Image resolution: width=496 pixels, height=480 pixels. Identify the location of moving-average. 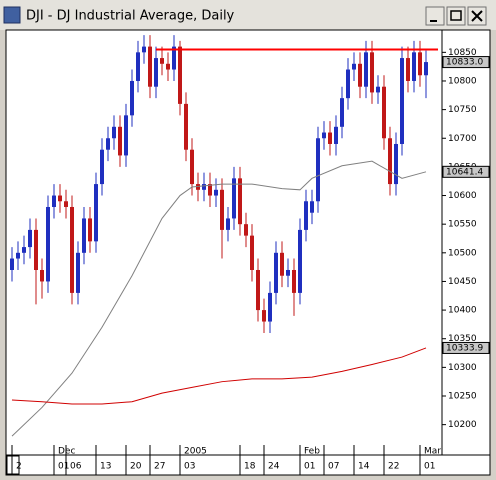
(219, 376).